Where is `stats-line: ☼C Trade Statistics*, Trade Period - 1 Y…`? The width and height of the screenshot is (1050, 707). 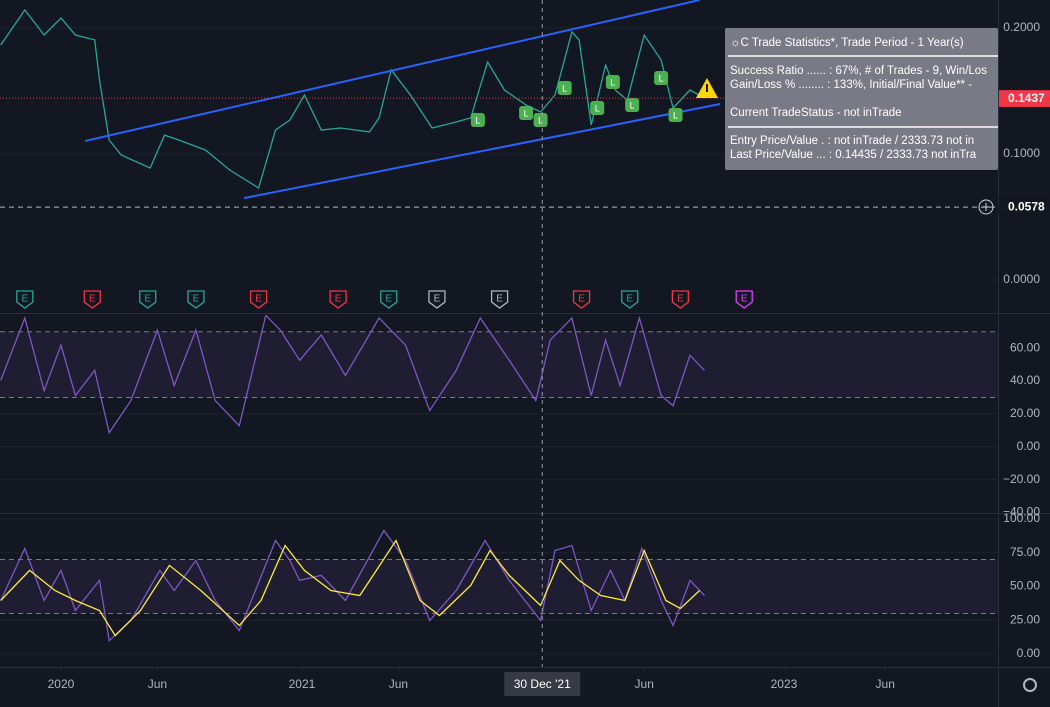 stats-line: ☼C Trade Statistics*, Trade Period - 1 Y… is located at coordinates (847, 43).